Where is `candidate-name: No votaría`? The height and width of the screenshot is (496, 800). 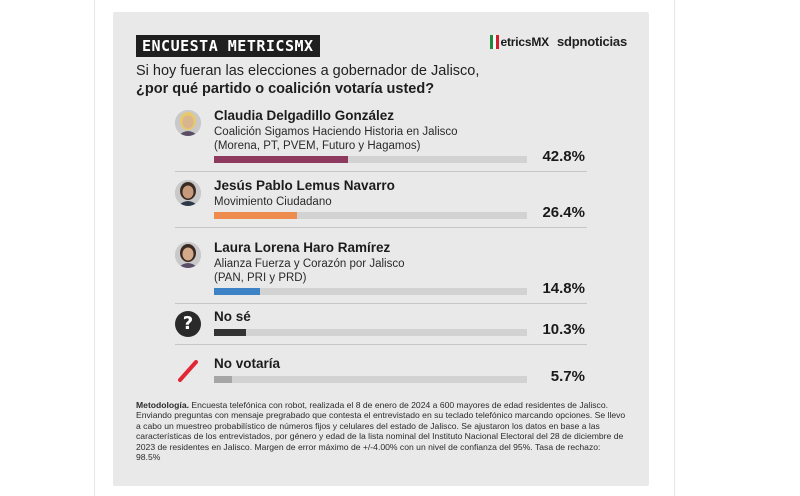
candidate-name: No votaría is located at coordinates (247, 363).